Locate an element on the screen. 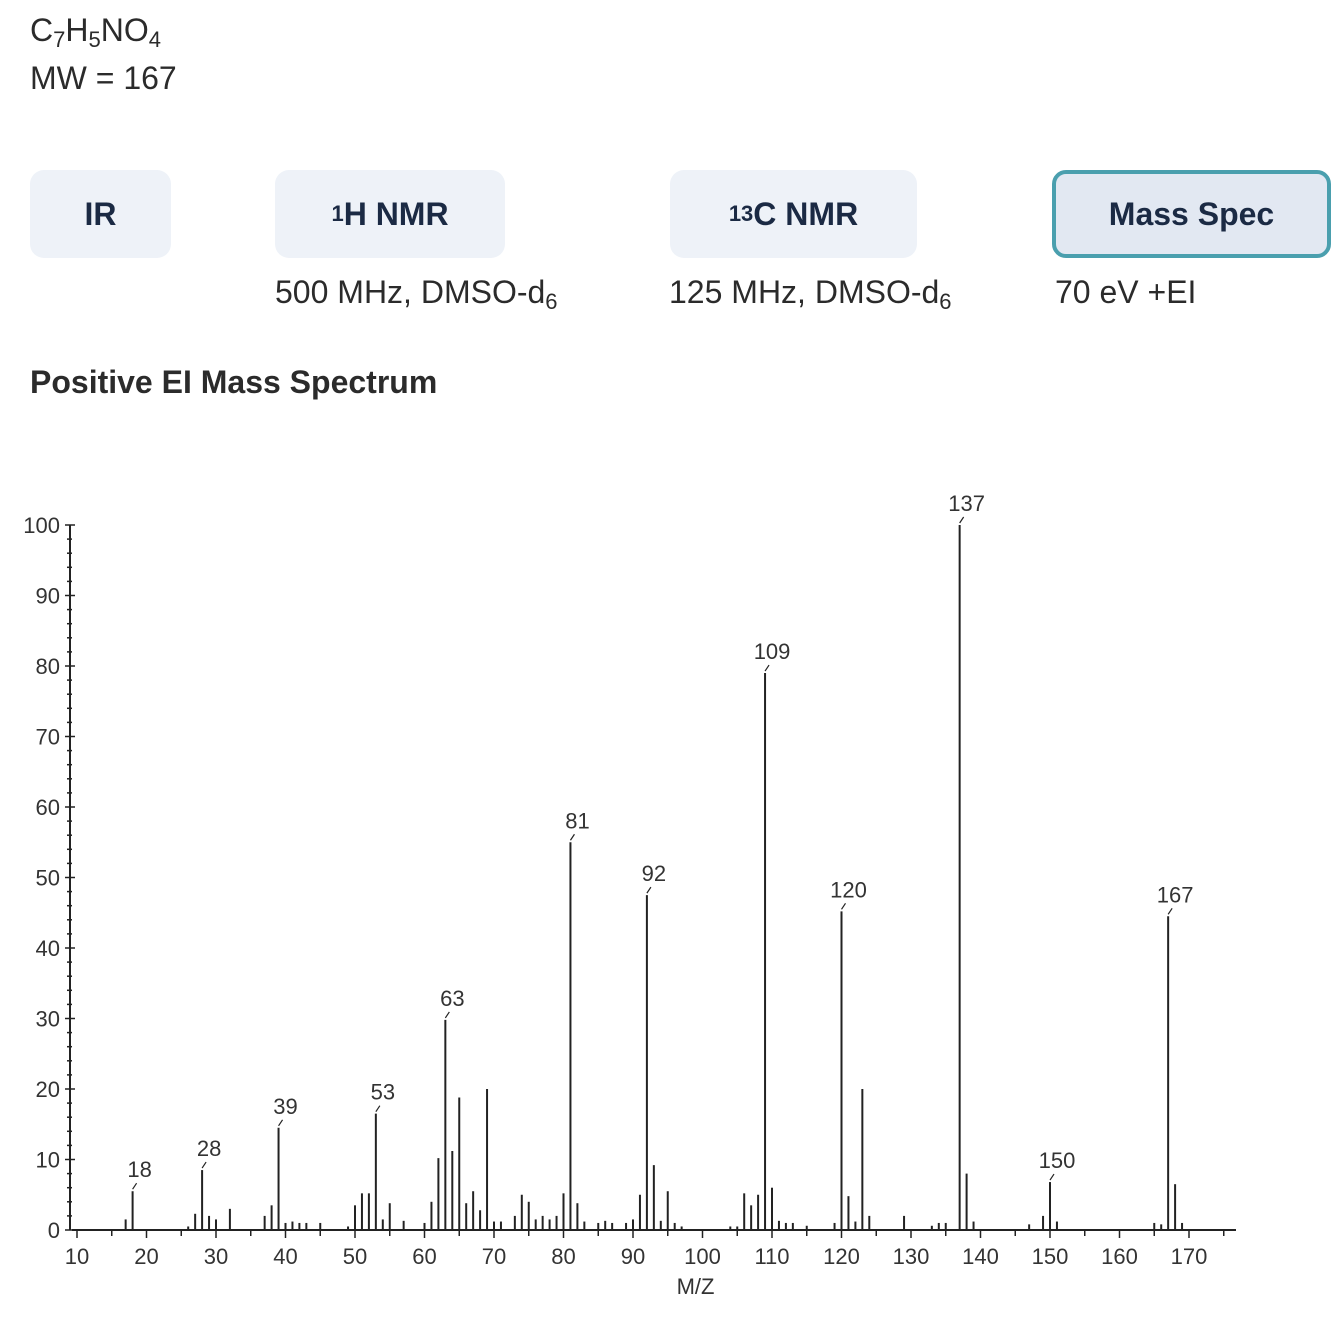 Image resolution: width=1331 pixels, height=1341 pixels. molecular-weight: MW = 167 is located at coordinates (103, 78).